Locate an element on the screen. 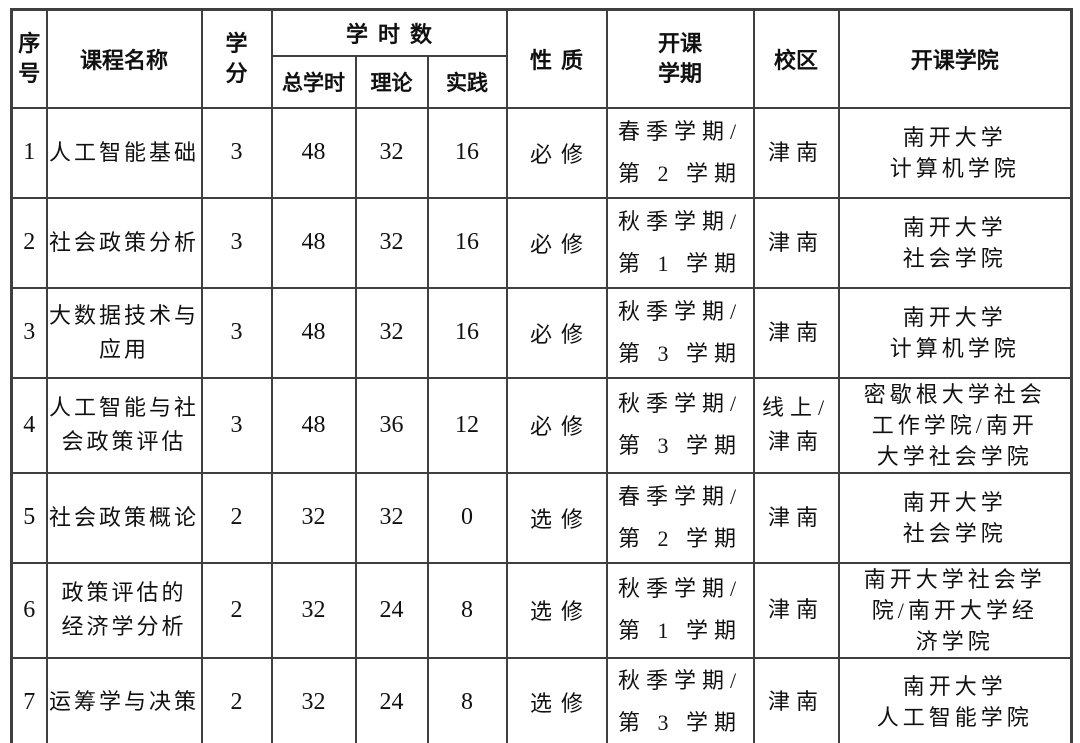 The width and height of the screenshot is (1080, 743). cell-line: 人工智能基础 is located at coordinates (123, 152).